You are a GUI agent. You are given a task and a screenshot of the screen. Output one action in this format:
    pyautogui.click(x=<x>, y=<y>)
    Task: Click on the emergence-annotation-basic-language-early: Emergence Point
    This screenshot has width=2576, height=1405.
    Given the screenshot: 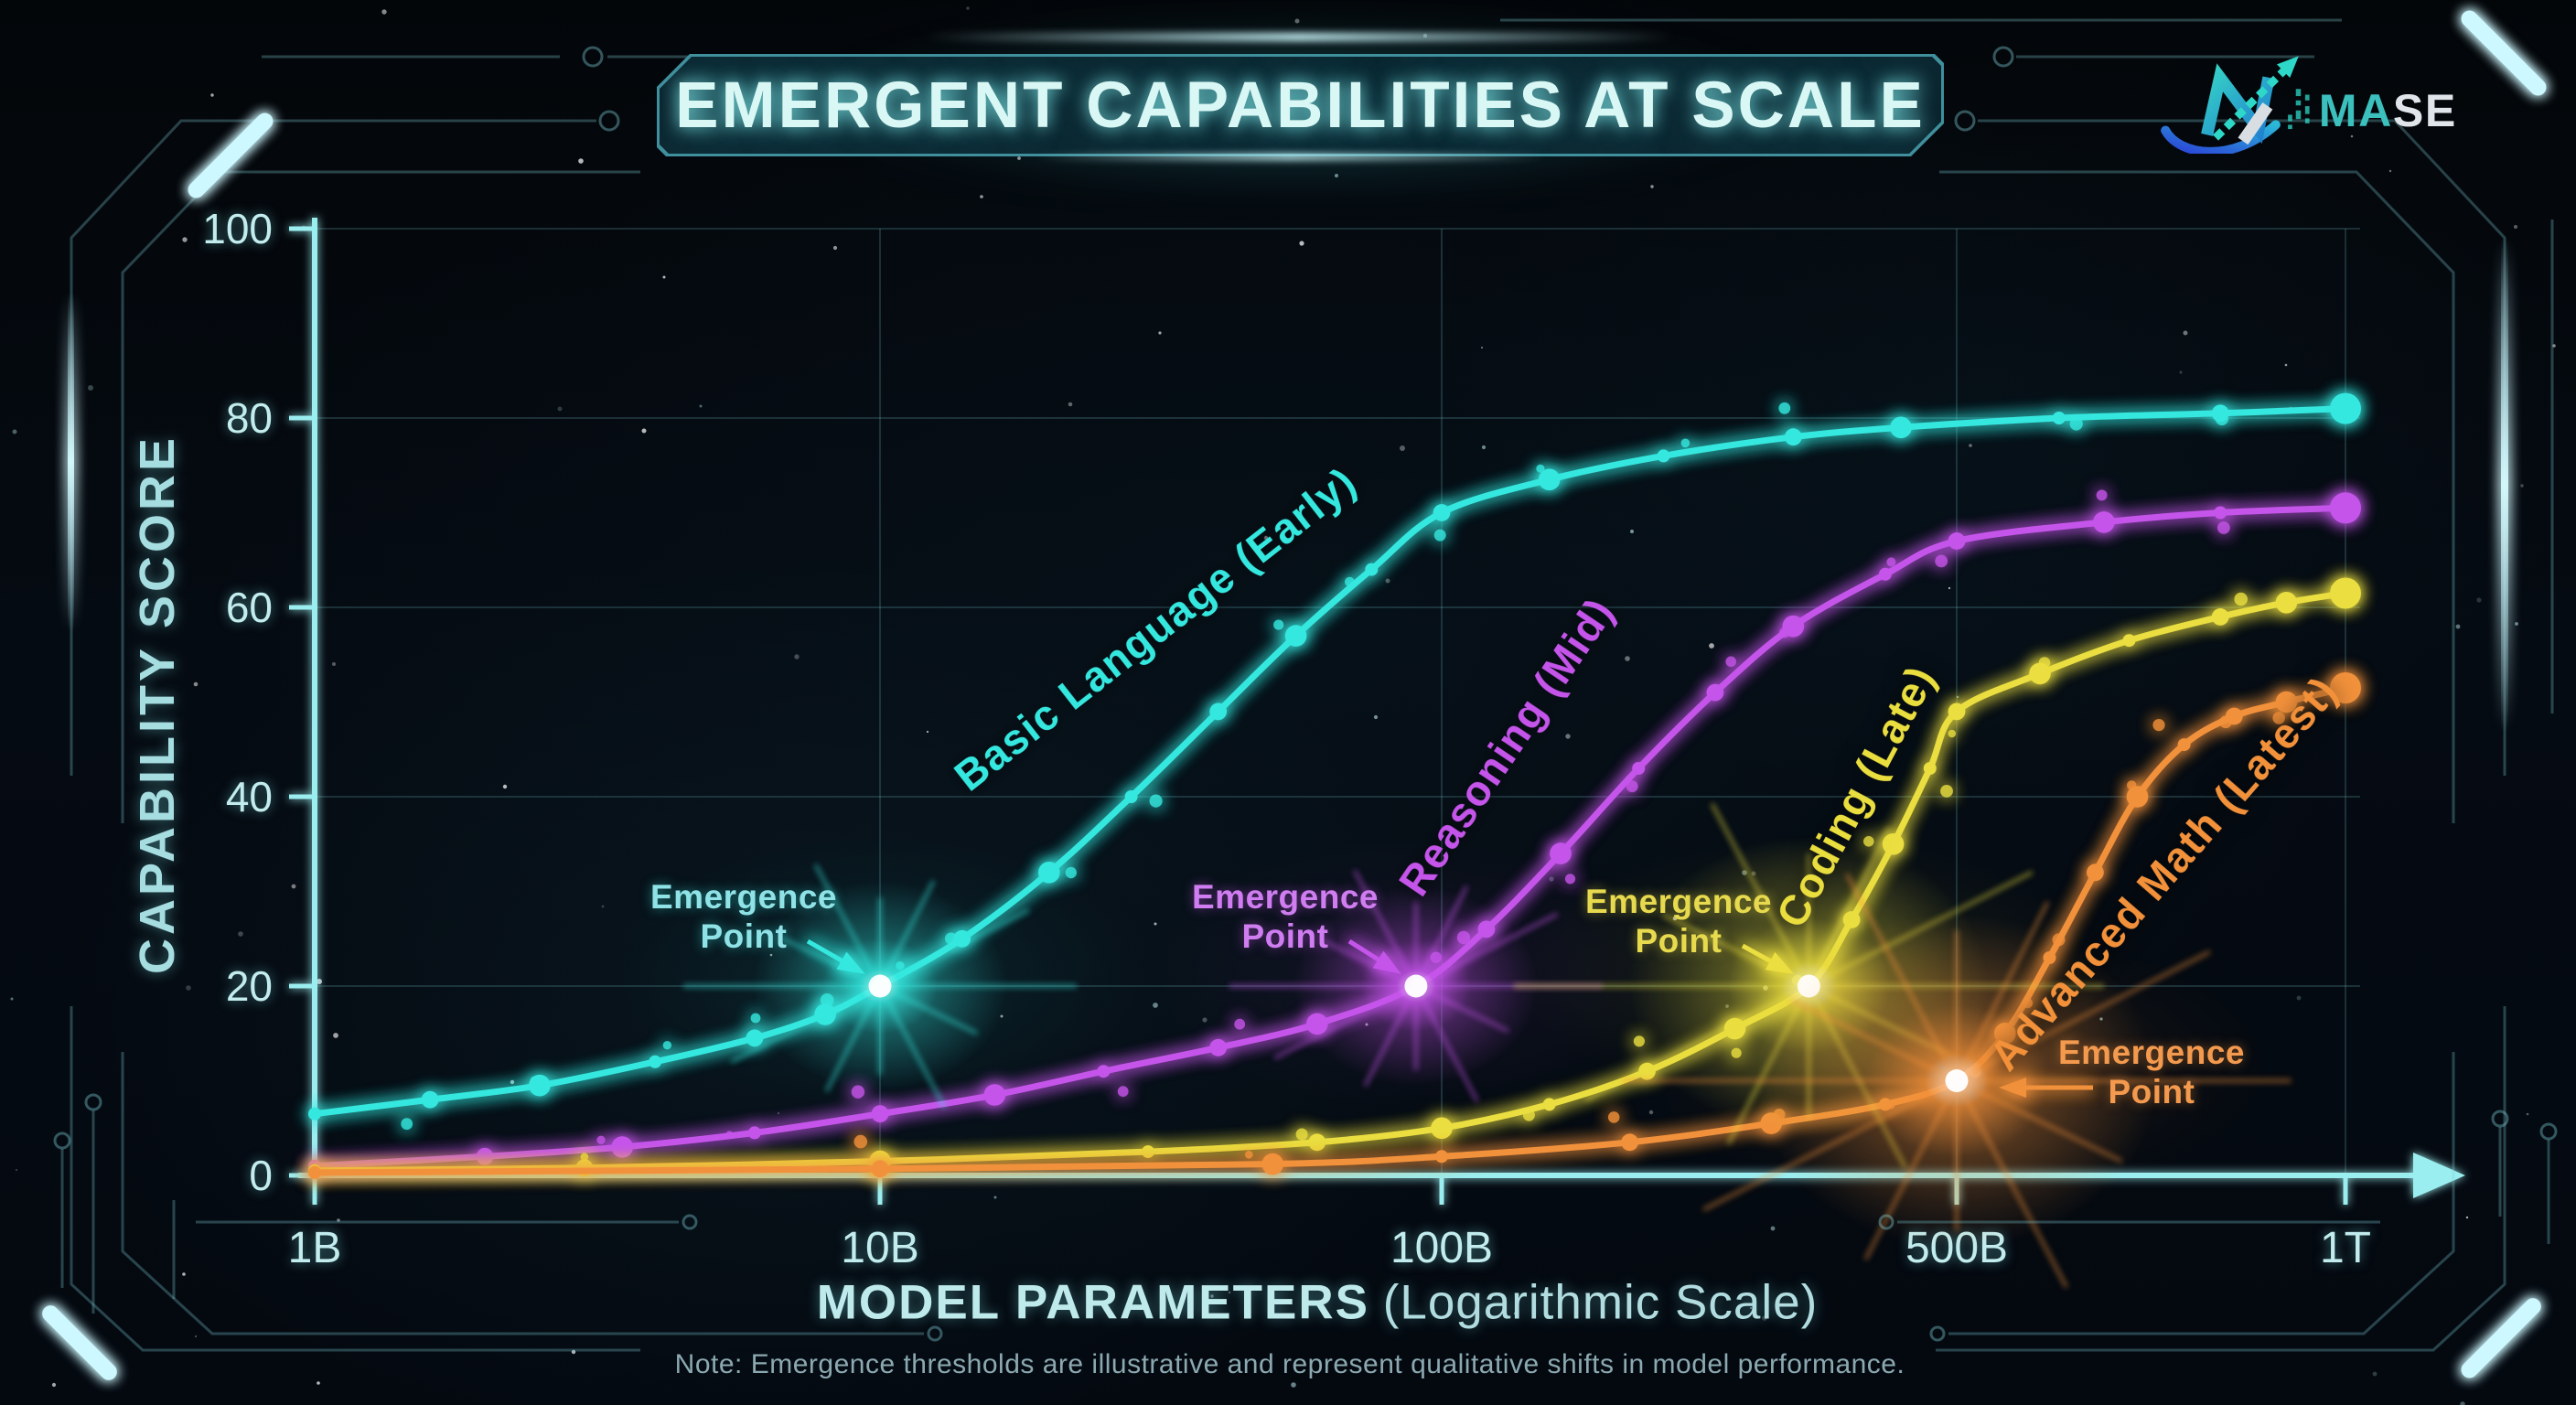 What is the action you would take?
    pyautogui.click(x=743, y=916)
    